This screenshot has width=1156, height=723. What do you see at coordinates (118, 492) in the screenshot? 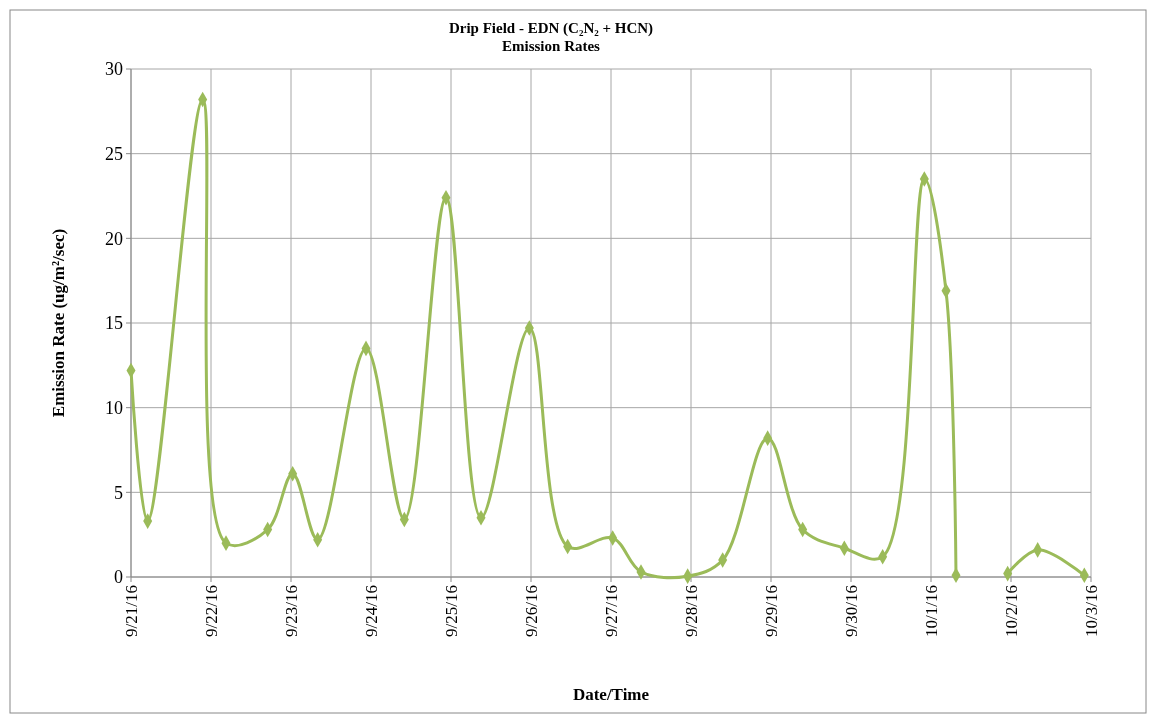
I see `y-tick-label: 5` at bounding box center [118, 492].